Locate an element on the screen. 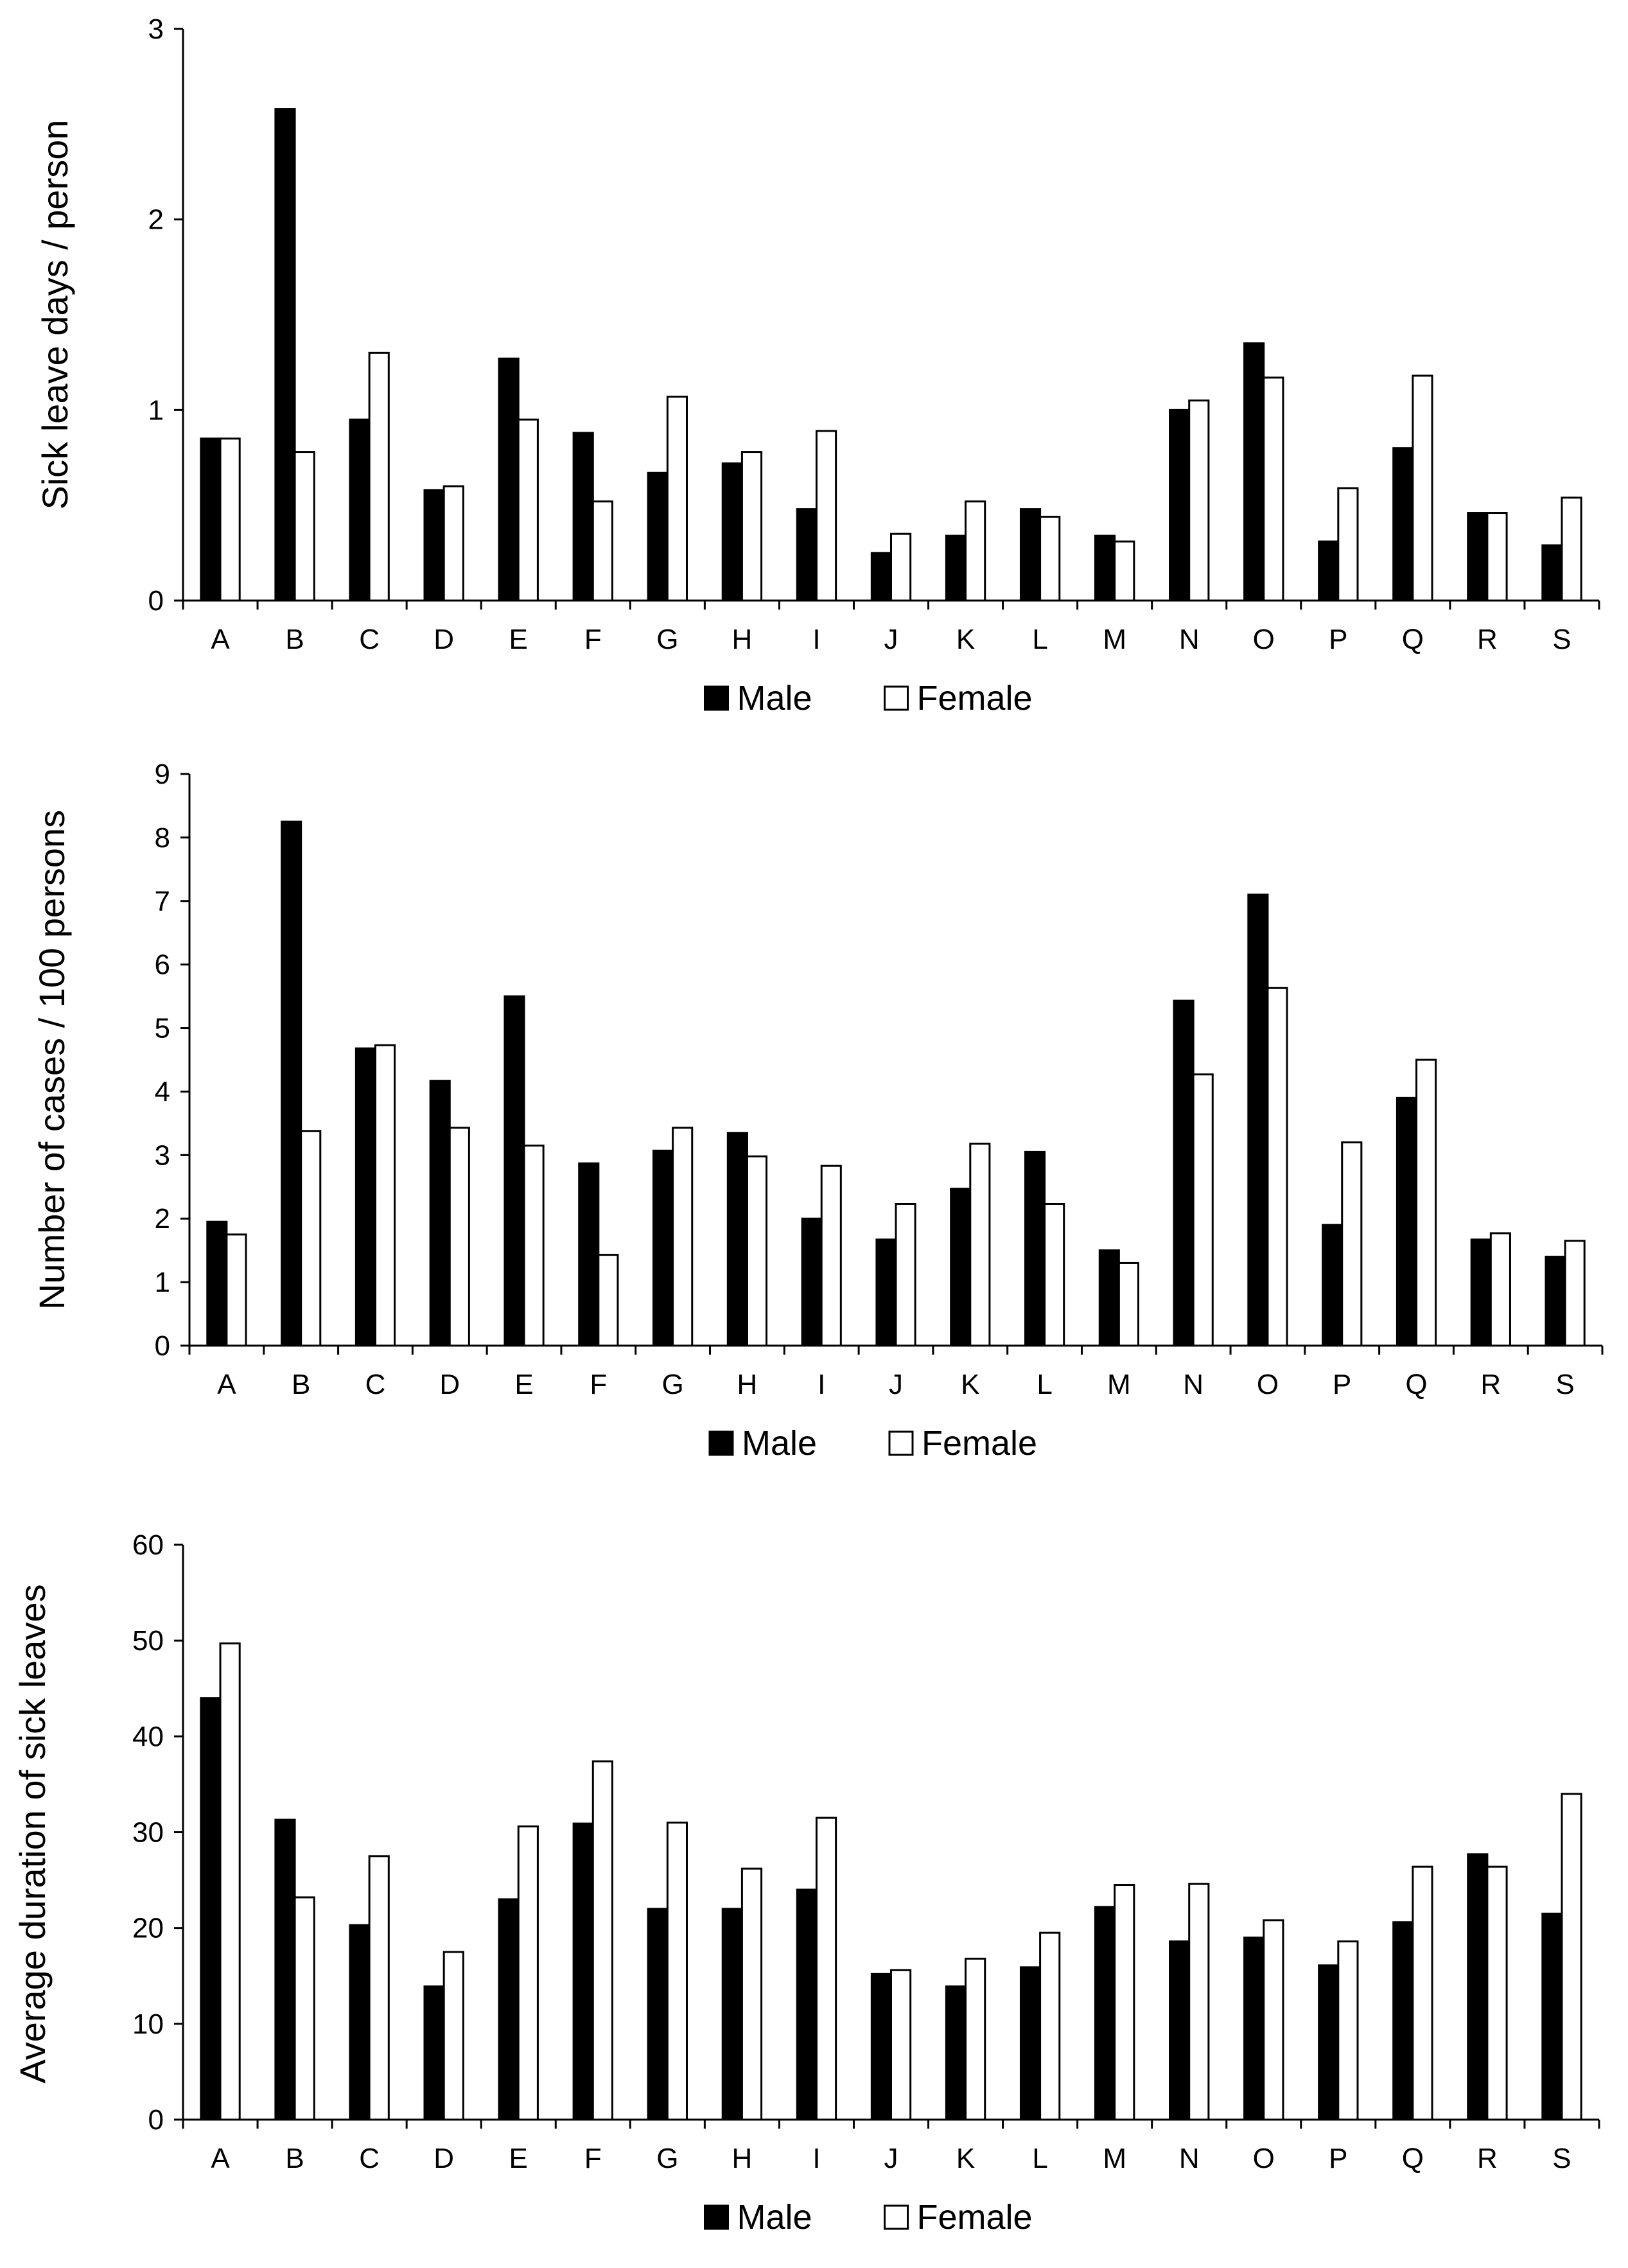  x-tick-label: Q is located at coordinates (1416, 1384).